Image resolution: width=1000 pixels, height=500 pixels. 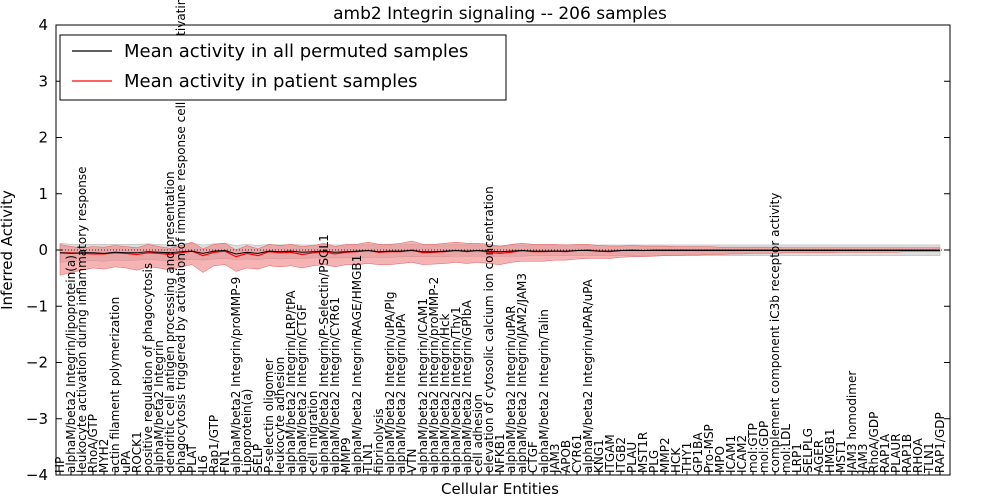 I want to click on x-category-label: MMP2, so click(x=665, y=455).